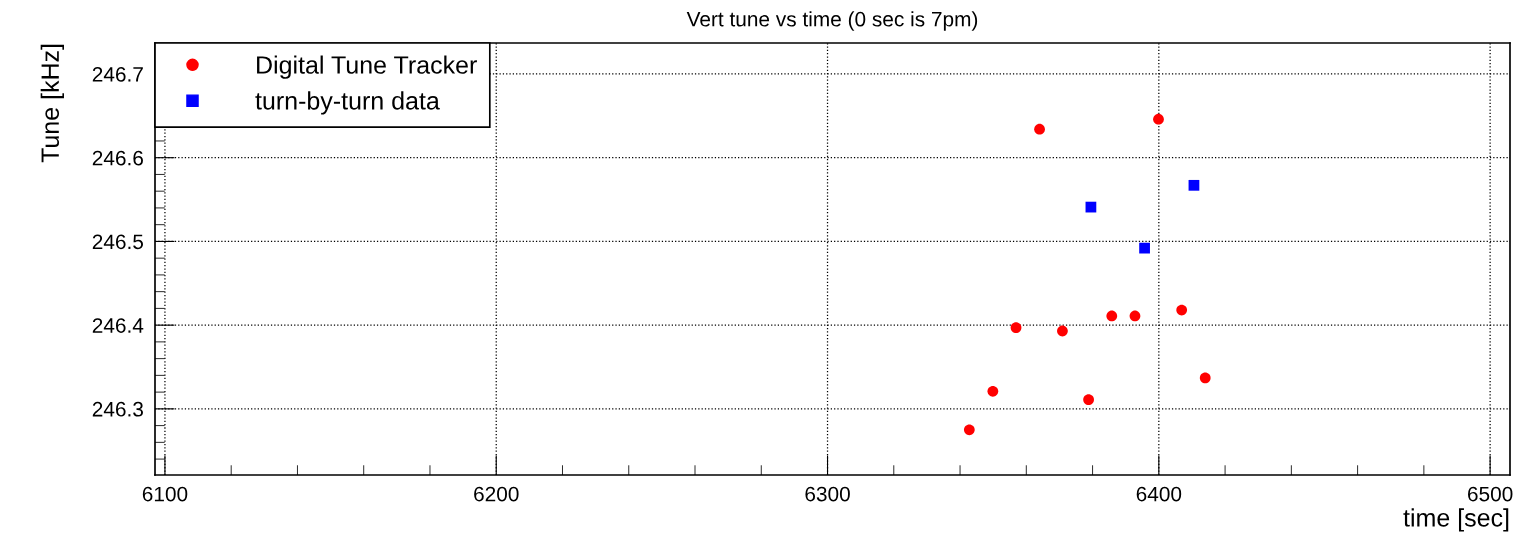  Describe the element at coordinates (367, 67) in the screenshot. I see `legend-label: Digital Tune Tracker` at that location.